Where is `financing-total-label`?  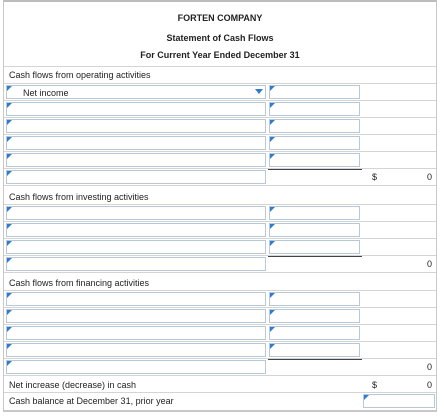 financing-total-label is located at coordinates (136, 367).